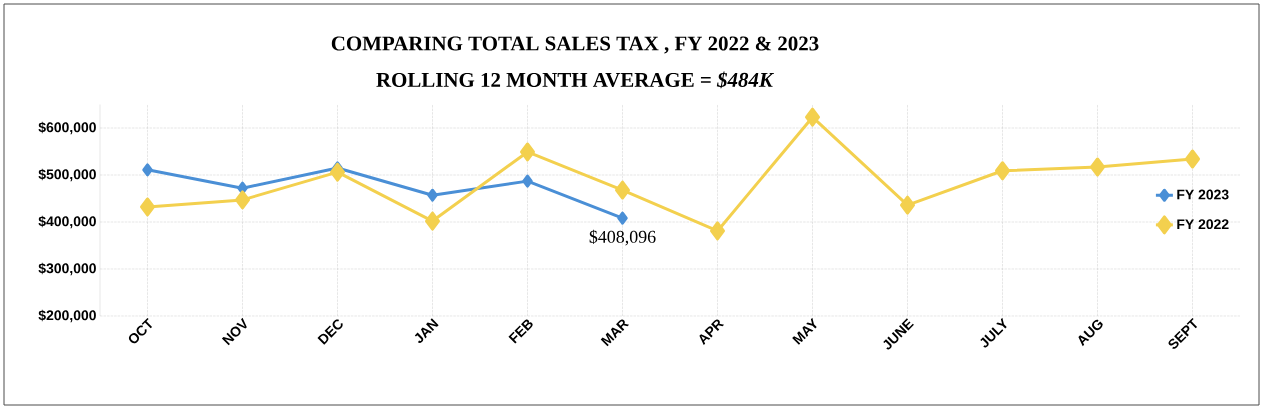 The image size is (1263, 409). Describe the element at coordinates (1203, 194) in the screenshot. I see `legend-label: FY 2023` at that location.